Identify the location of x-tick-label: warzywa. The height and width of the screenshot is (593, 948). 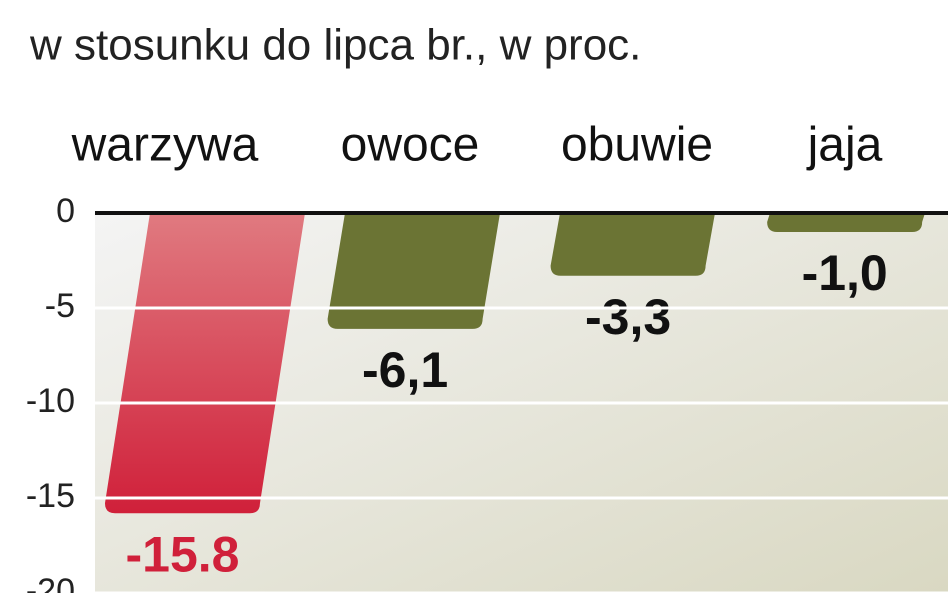
(165, 145).